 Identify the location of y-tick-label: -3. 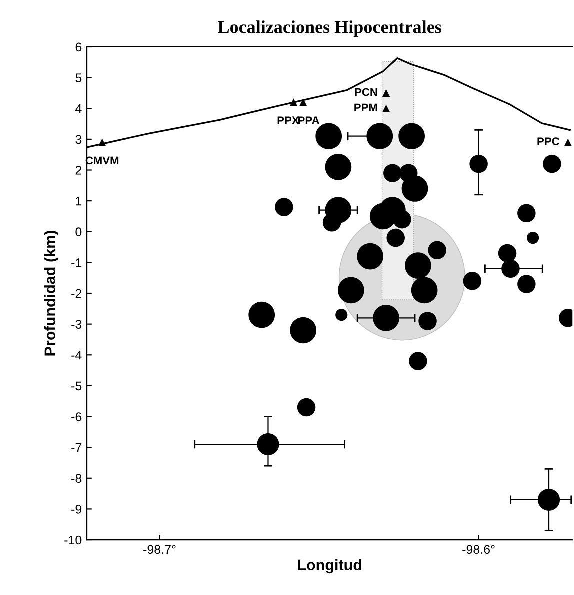
(77, 324).